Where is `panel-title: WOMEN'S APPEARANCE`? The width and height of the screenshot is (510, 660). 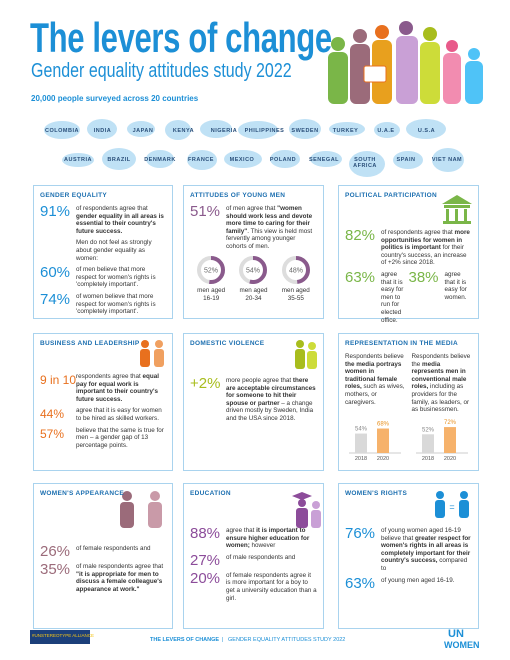
panel-title: WOMEN'S APPEARANCE is located at coordinates (82, 493).